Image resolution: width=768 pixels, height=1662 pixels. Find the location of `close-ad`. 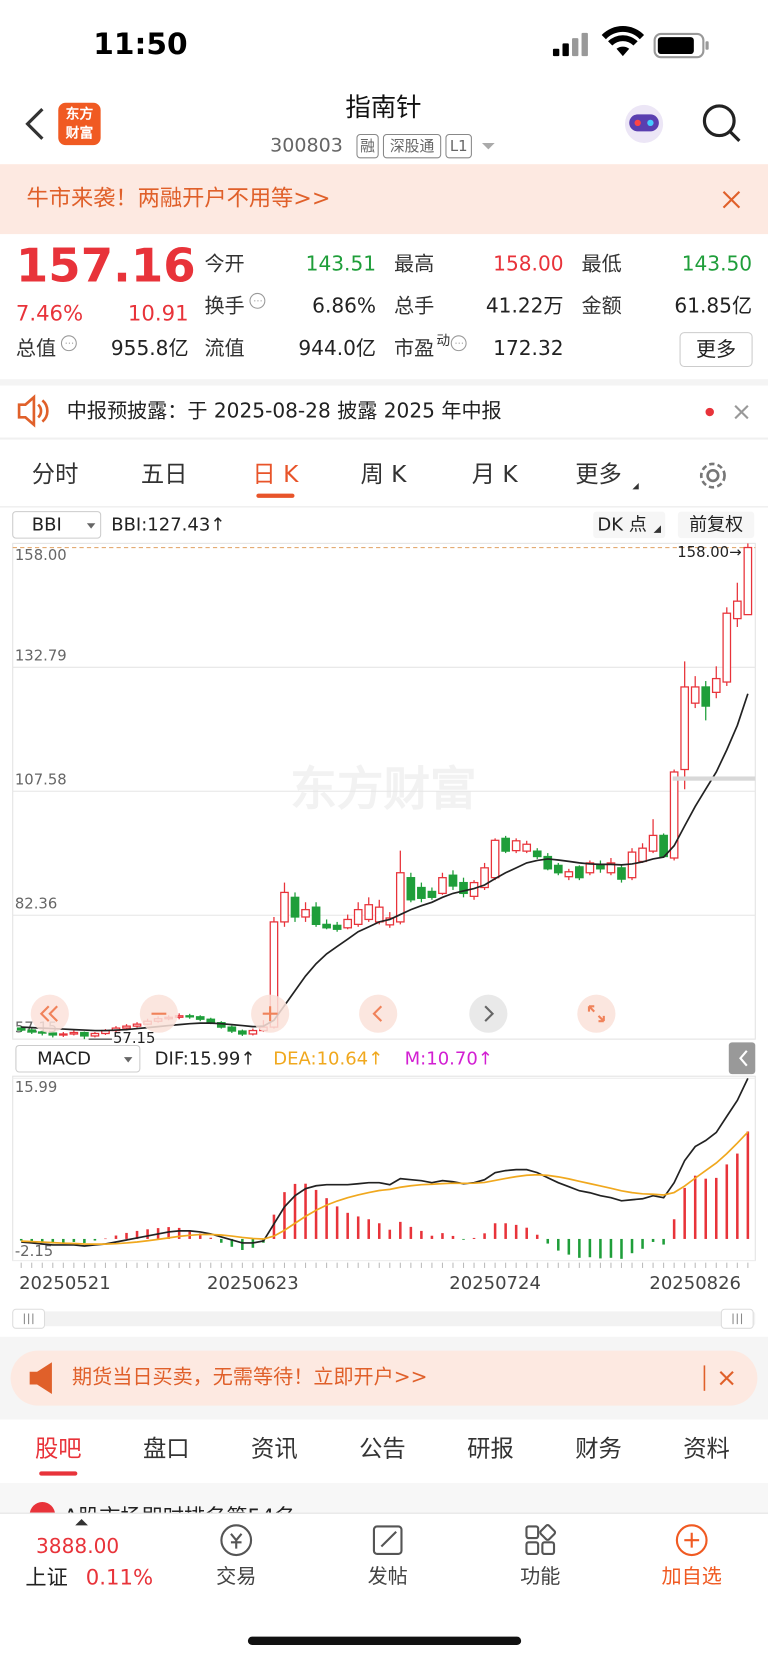

close-ad is located at coordinates (726, 1378).